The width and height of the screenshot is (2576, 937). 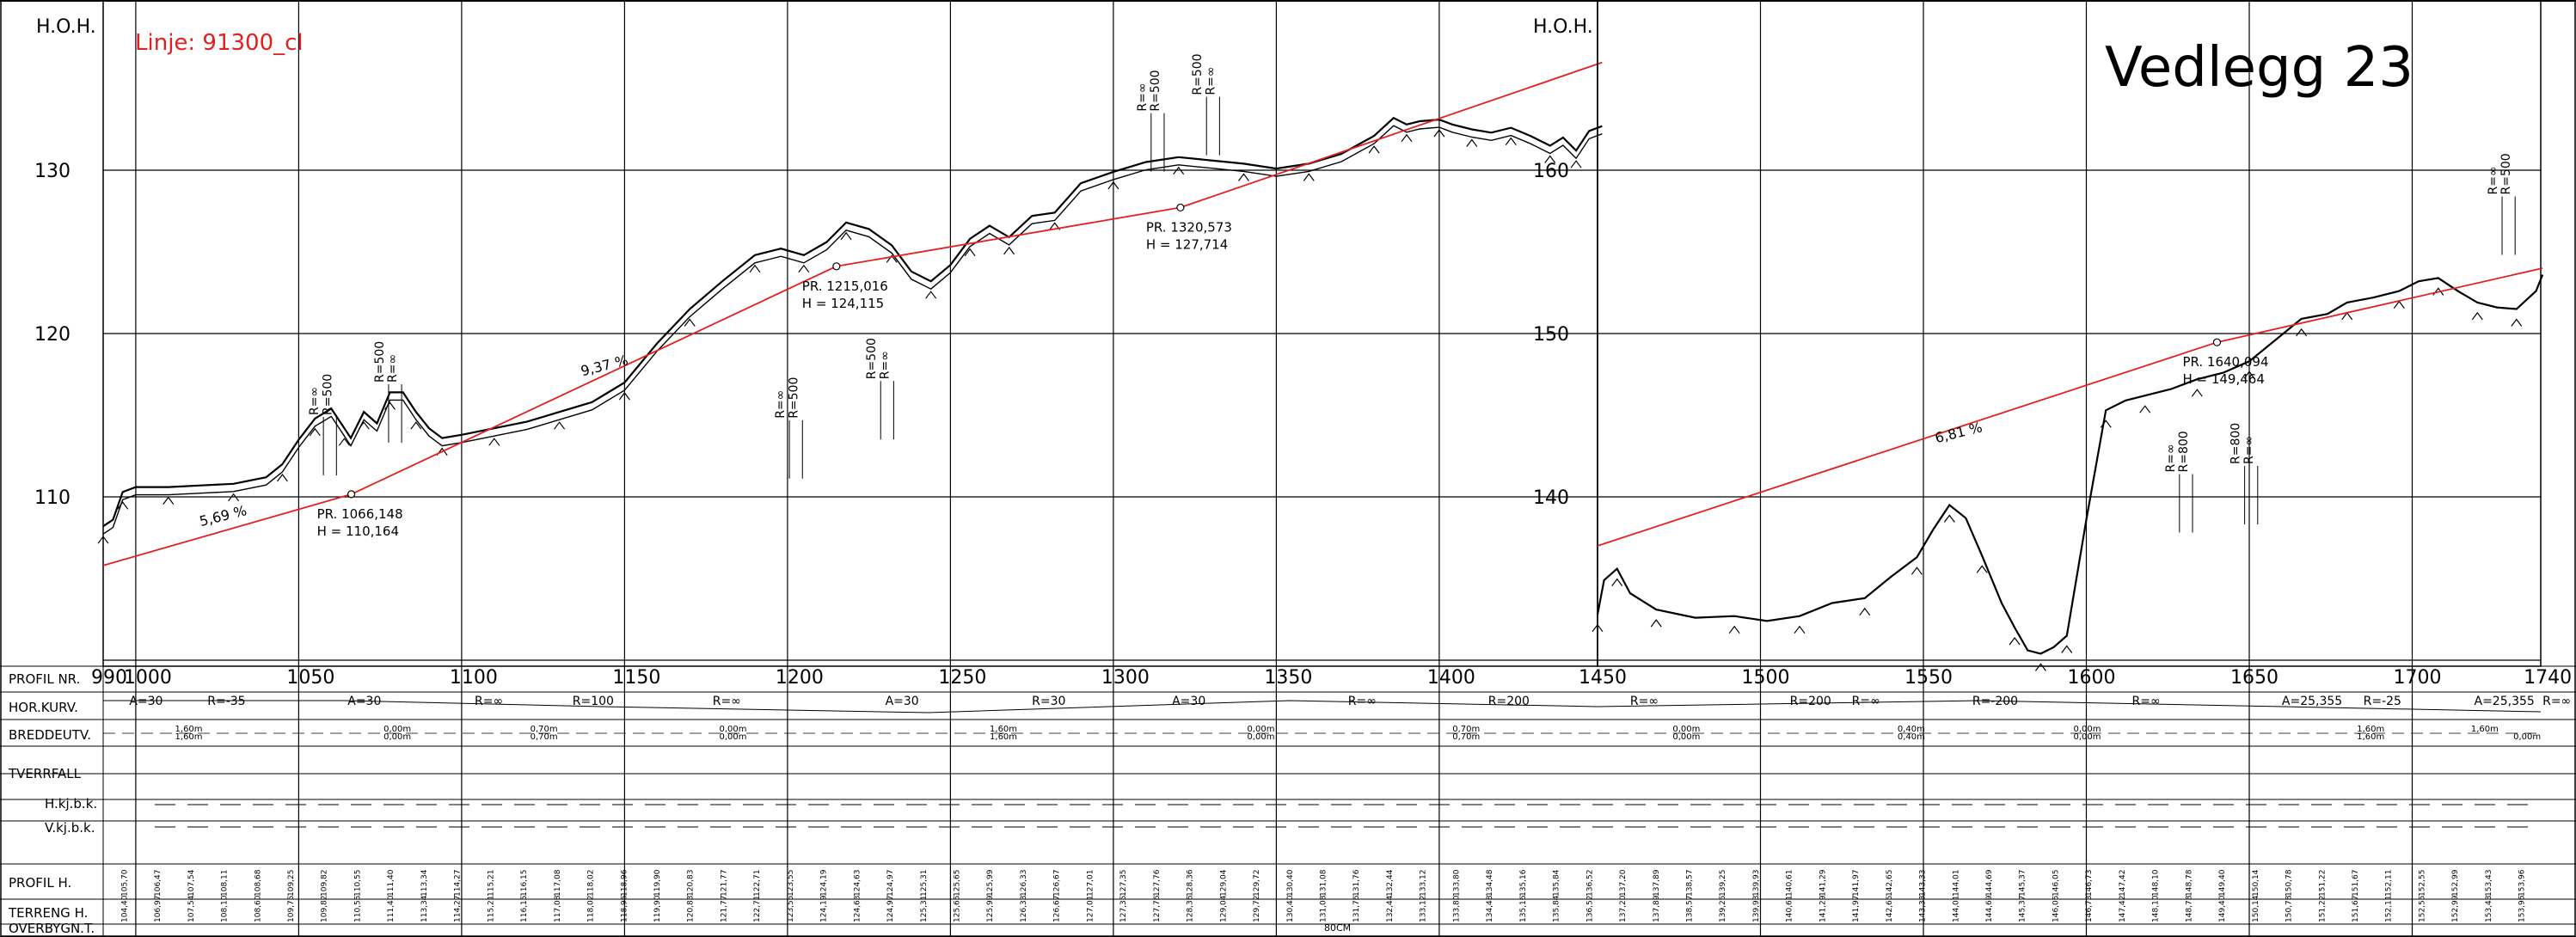 What do you see at coordinates (1187, 244) in the screenshot?
I see `vpi-height: H = 127,714` at bounding box center [1187, 244].